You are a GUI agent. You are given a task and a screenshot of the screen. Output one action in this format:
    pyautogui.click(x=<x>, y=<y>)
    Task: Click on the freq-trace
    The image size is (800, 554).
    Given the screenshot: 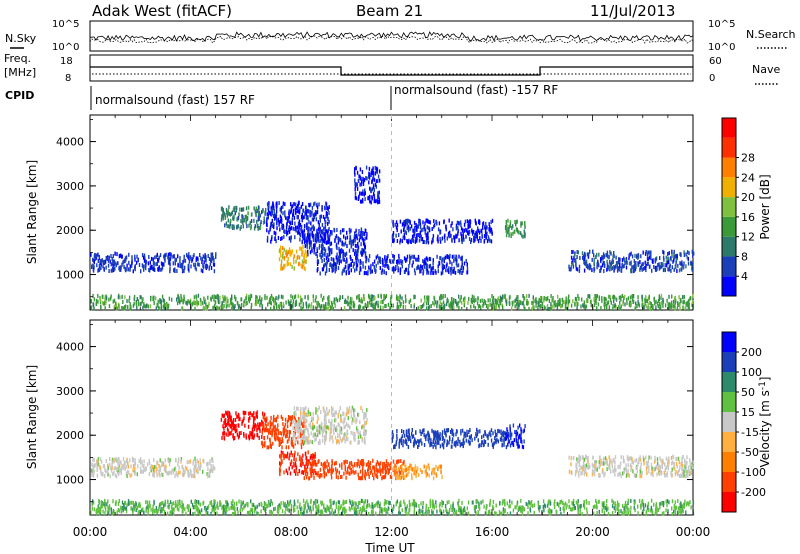 What is the action you would take?
    pyautogui.click(x=391, y=71)
    